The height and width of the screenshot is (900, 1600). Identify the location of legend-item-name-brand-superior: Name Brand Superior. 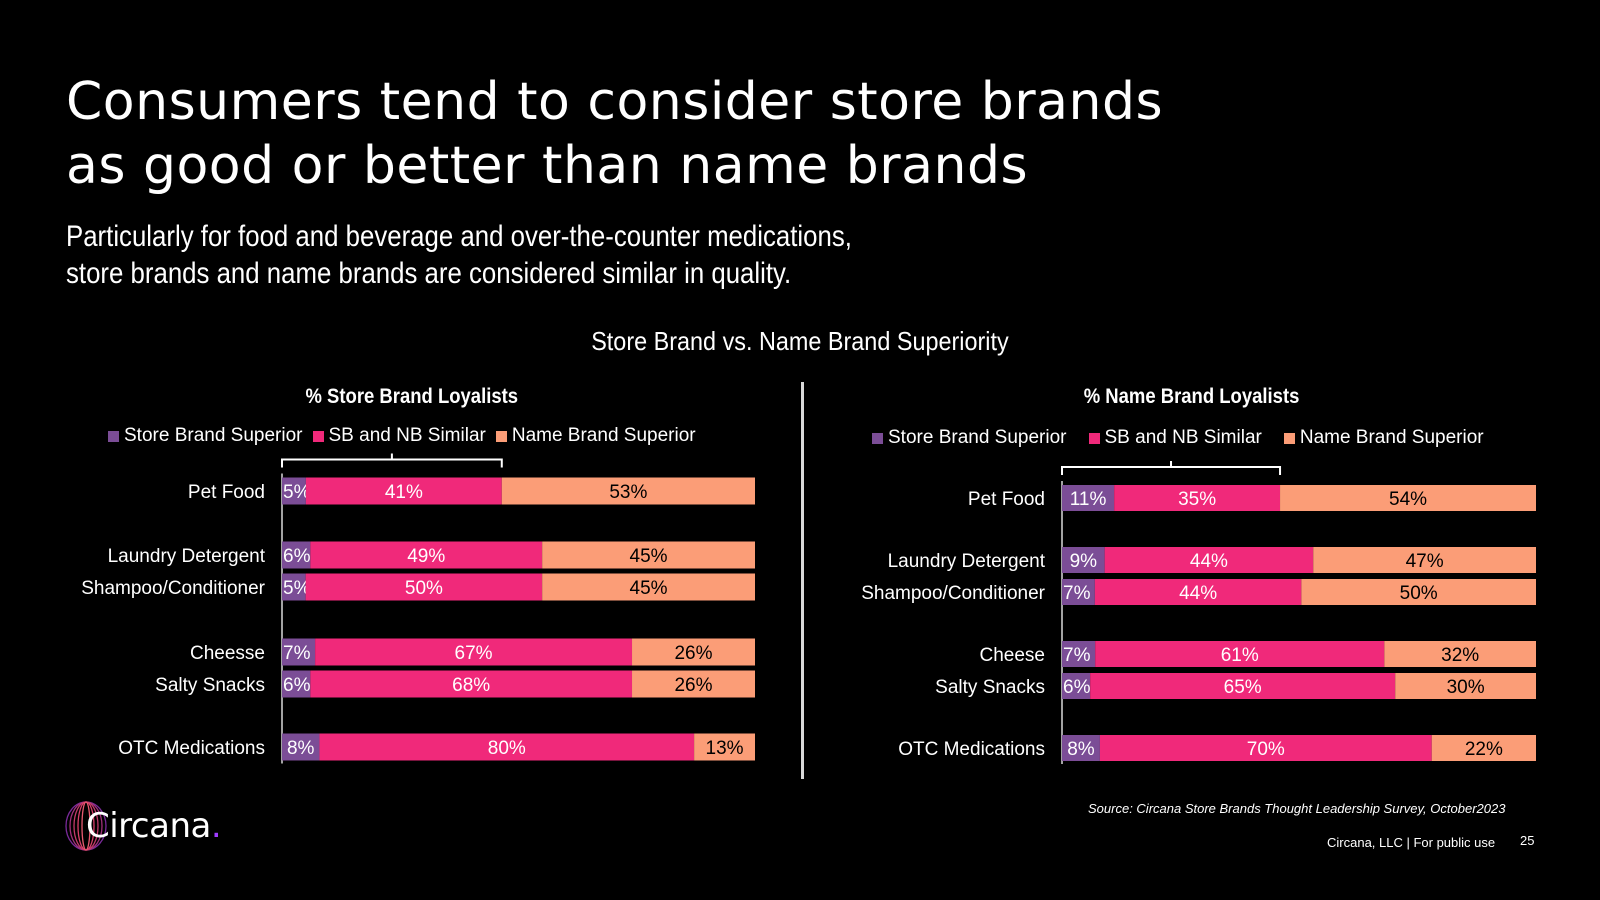
(595, 436).